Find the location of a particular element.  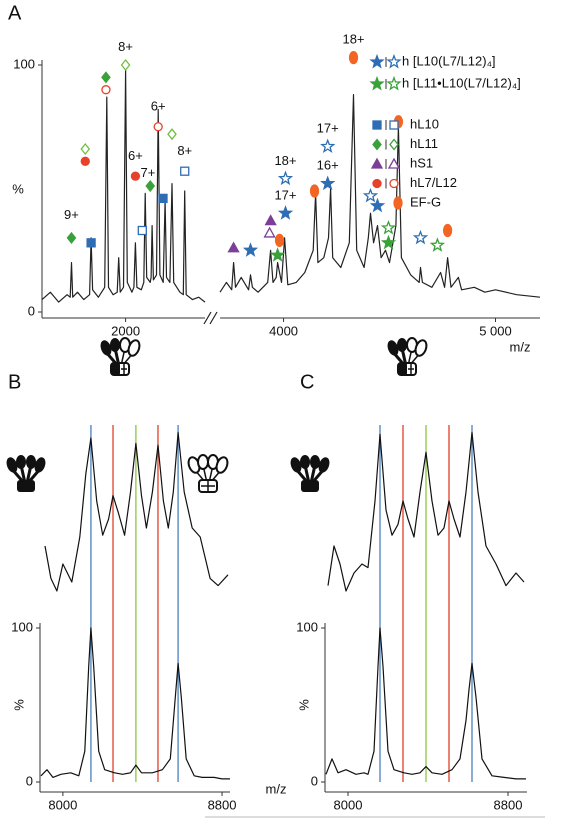

legend-label: hL11 is located at coordinates (424, 143).